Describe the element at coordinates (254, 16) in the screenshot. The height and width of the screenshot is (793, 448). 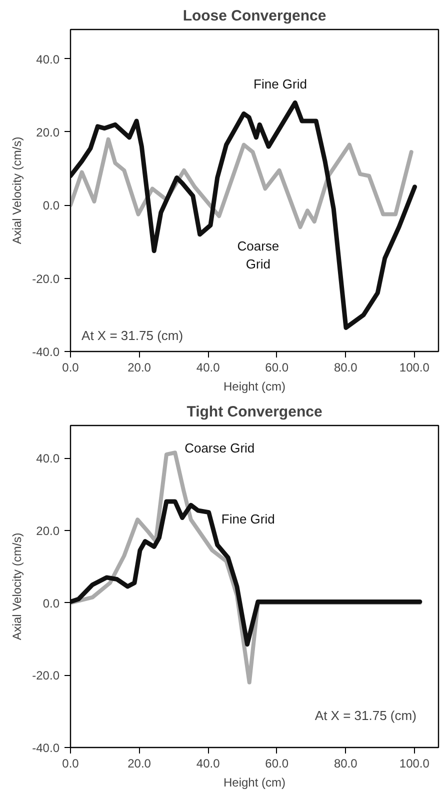
I see `chart-title: Loose Convergence` at that location.